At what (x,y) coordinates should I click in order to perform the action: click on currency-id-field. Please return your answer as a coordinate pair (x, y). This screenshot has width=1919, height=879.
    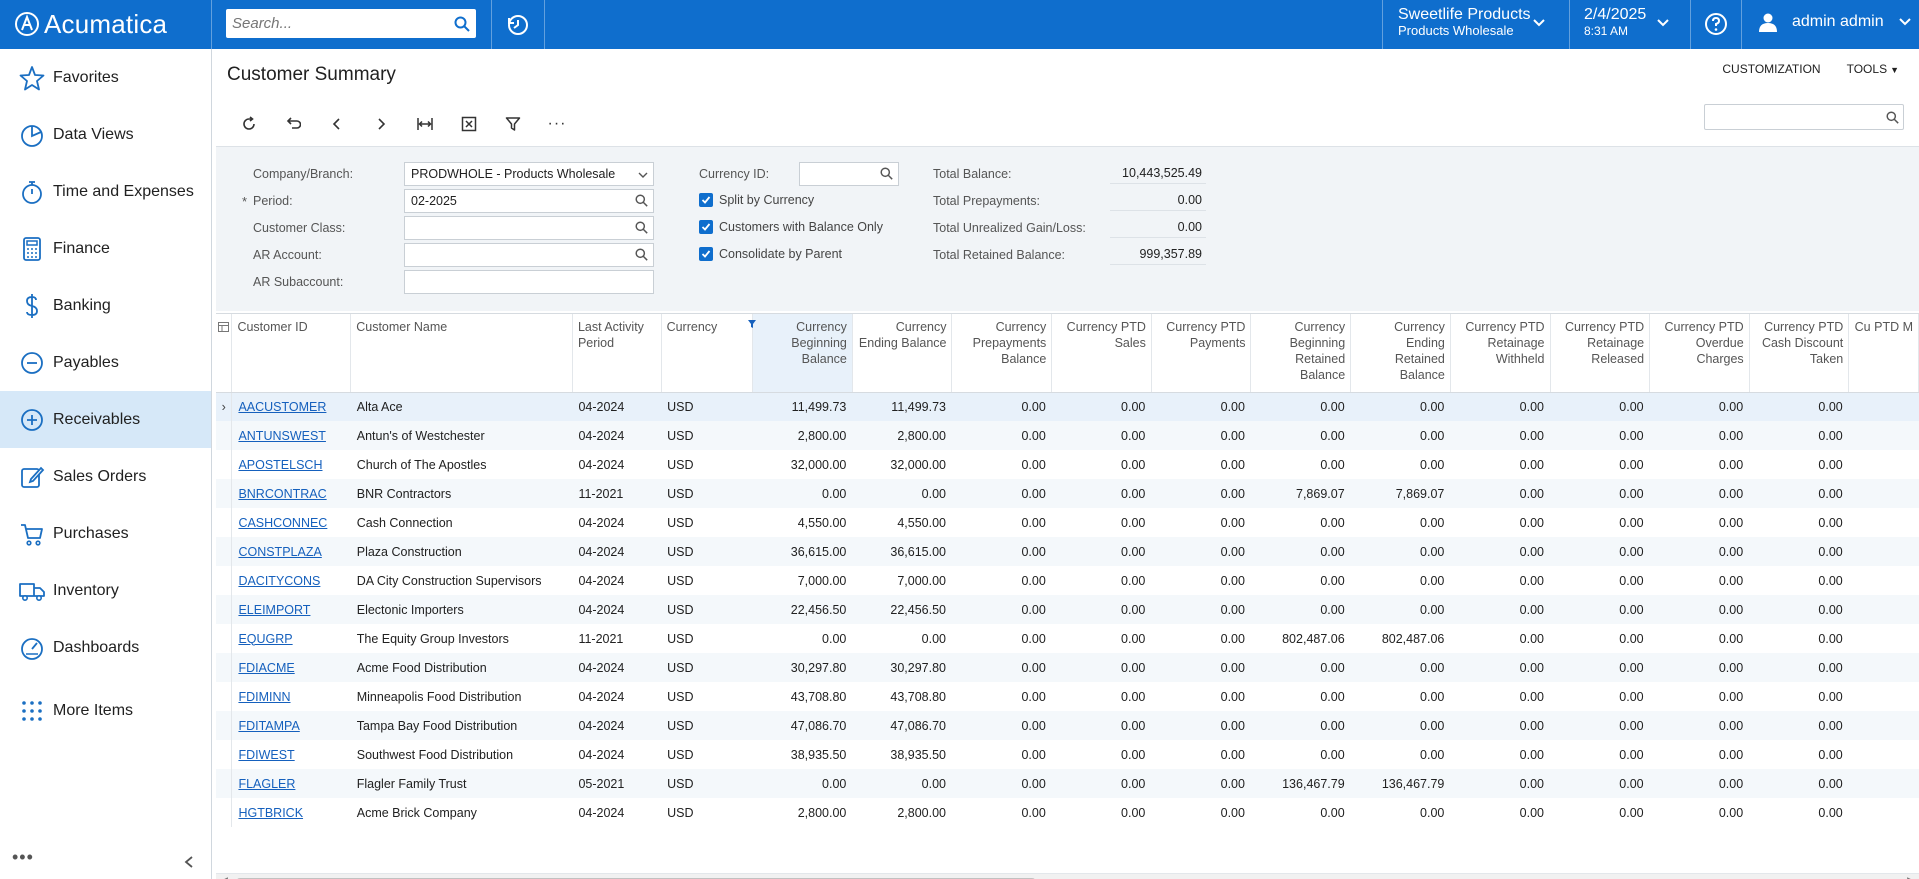
    Looking at the image, I should click on (849, 174).